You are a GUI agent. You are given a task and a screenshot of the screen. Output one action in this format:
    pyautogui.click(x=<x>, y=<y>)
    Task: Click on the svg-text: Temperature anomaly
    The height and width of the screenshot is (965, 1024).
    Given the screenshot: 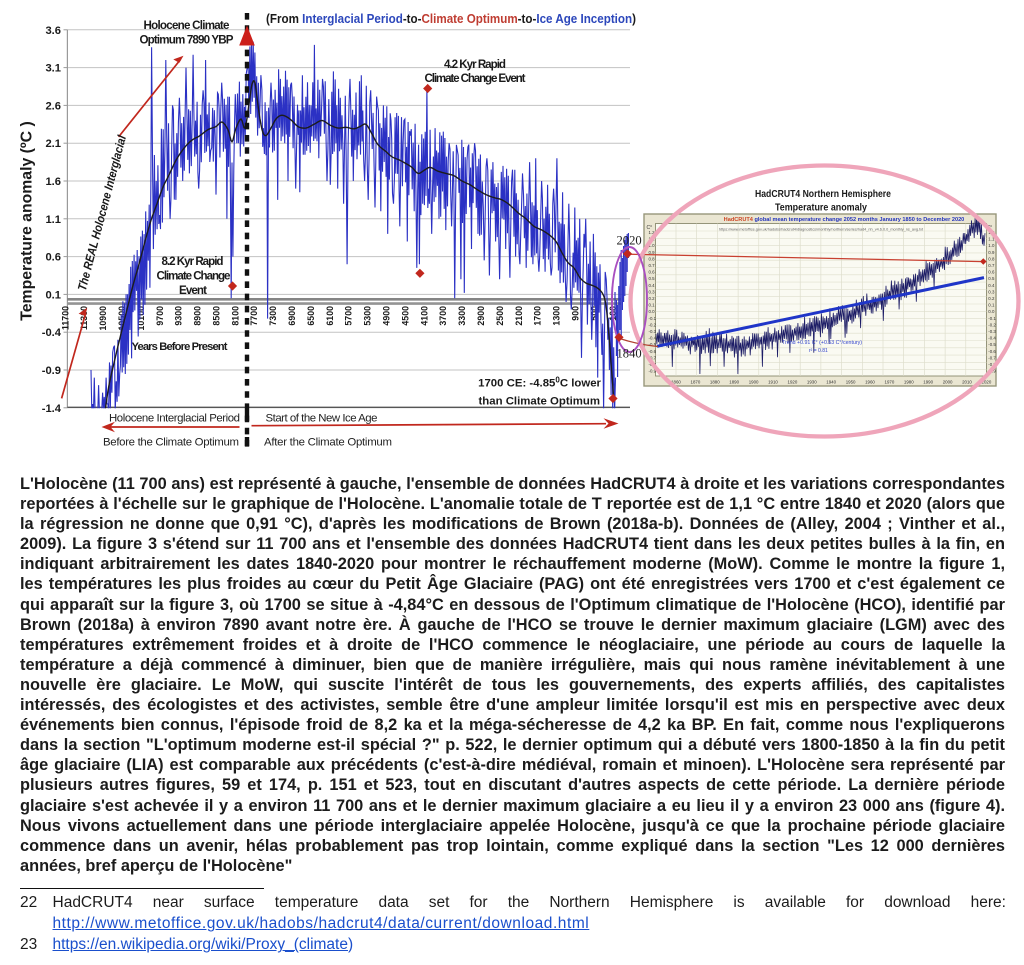 What is the action you would take?
    pyautogui.click(x=821, y=208)
    